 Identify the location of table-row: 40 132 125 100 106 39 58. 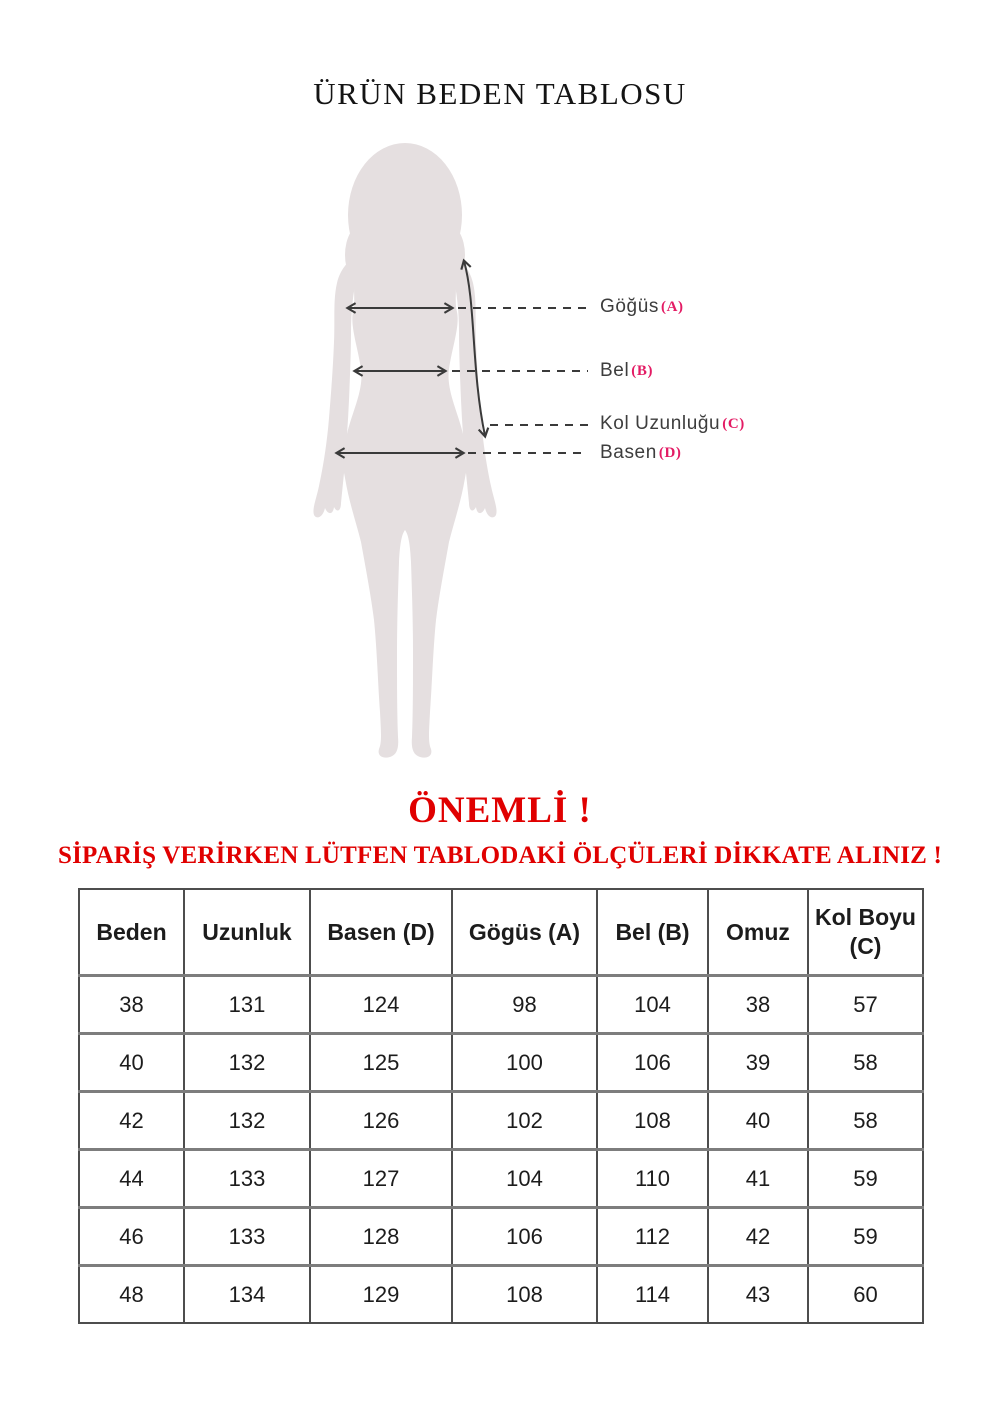
(501, 1062).